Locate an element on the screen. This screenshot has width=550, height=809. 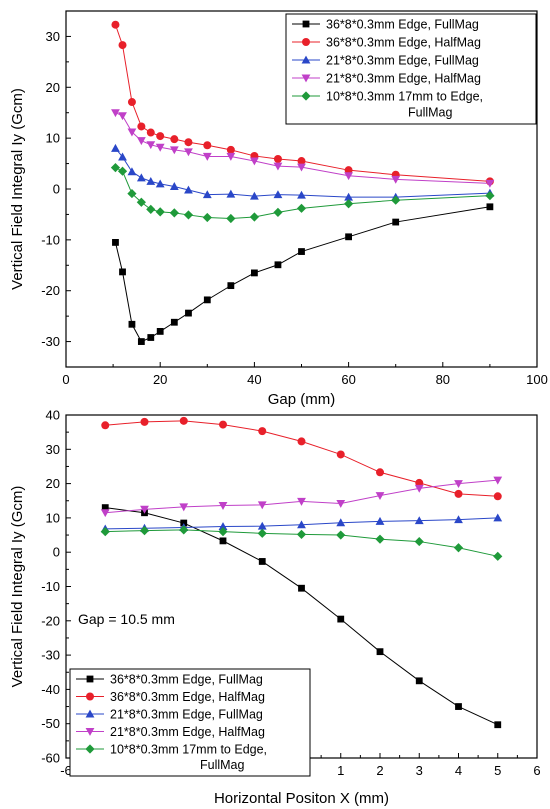
y-tick-label: -40 is located at coordinates (50, 689).